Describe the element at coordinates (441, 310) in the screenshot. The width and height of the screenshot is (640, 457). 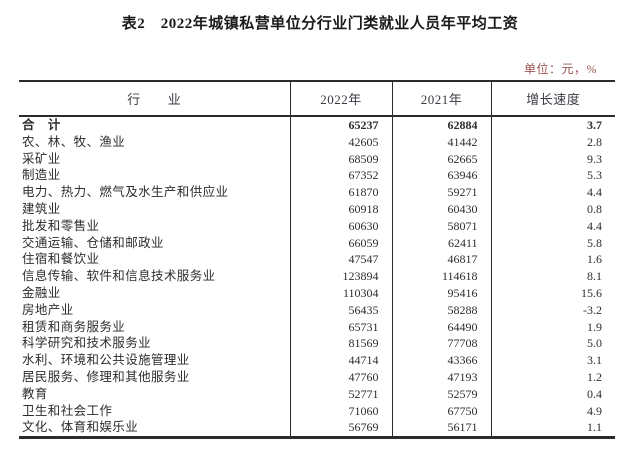
I see `value-2021-cell: 58288` at that location.